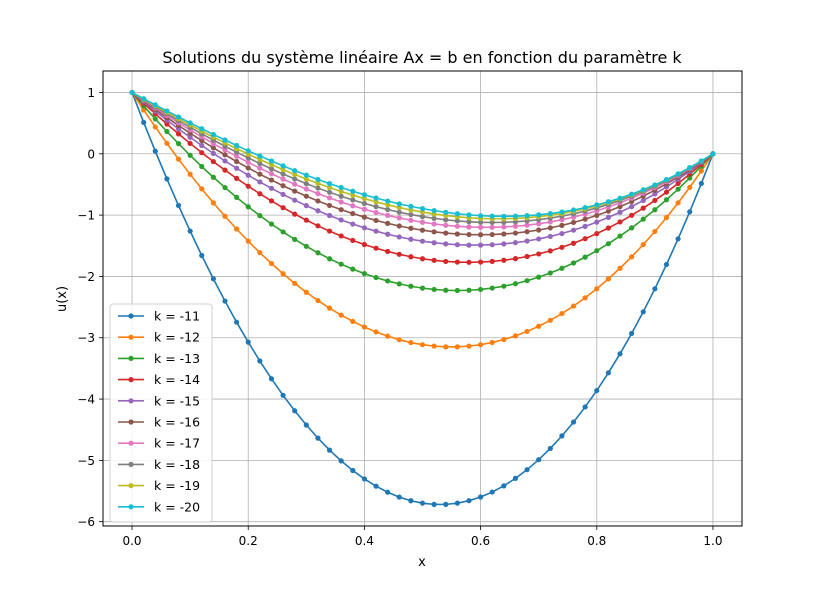 The height and width of the screenshot is (591, 824). What do you see at coordinates (480, 541) in the screenshot?
I see `x-tick-label: 0.6` at bounding box center [480, 541].